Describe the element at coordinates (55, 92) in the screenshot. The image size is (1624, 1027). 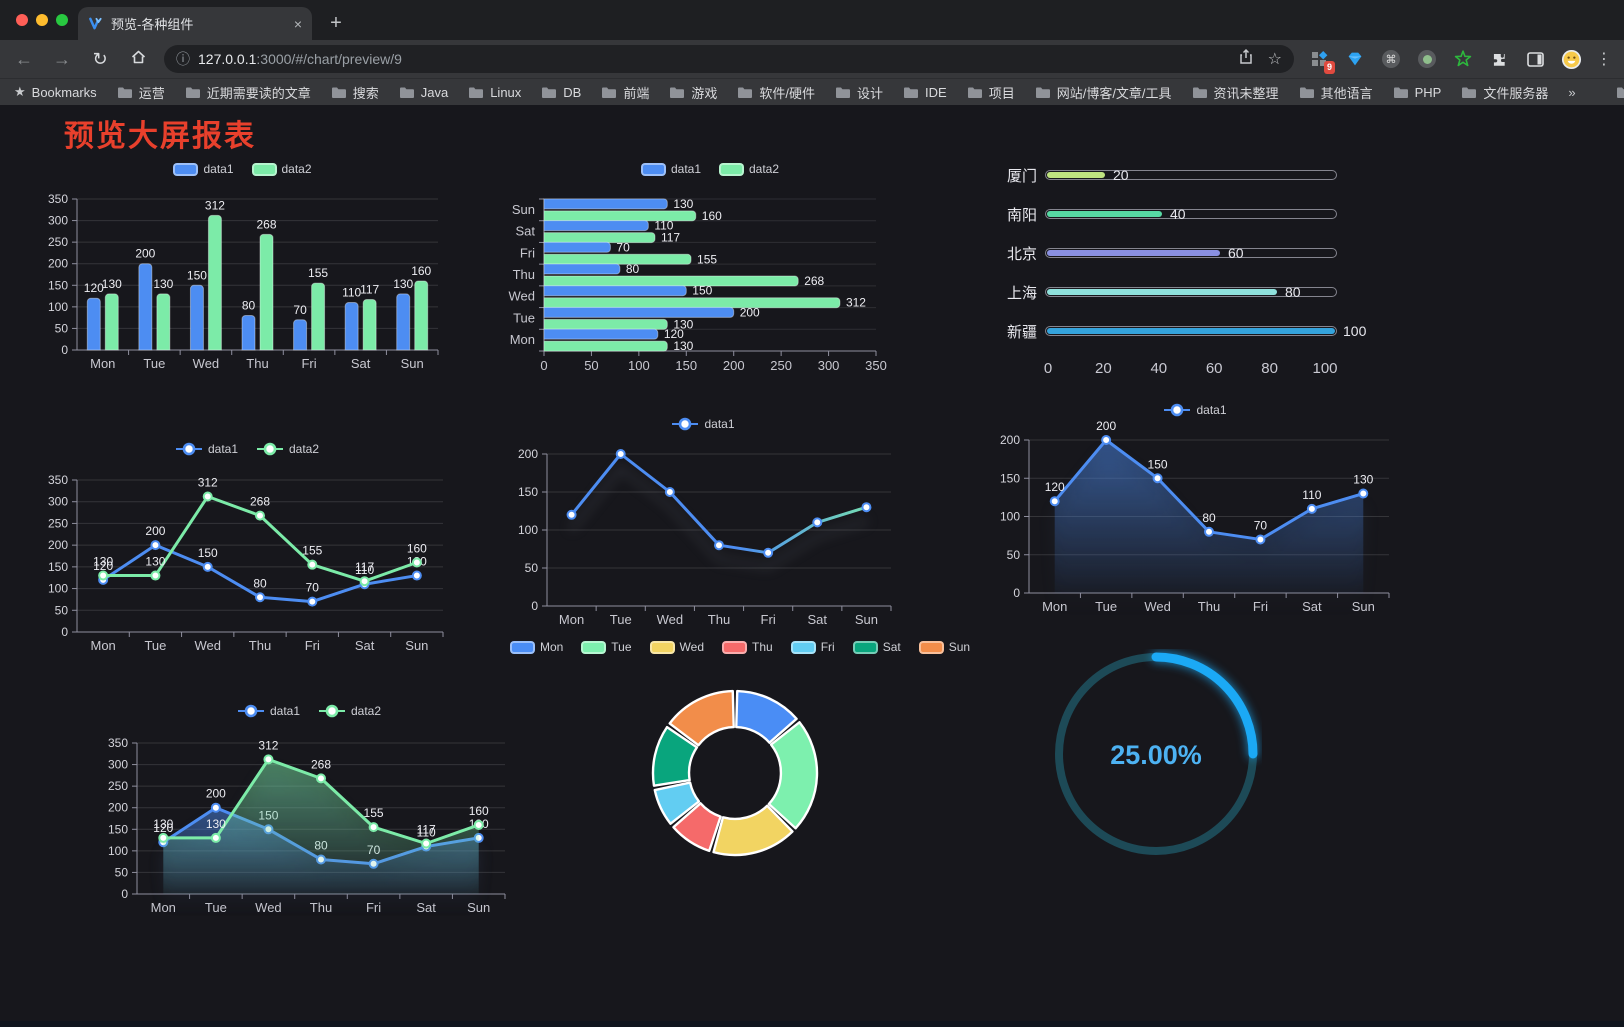
I see `bookmarks-root: ★ Bookmarks` at that location.